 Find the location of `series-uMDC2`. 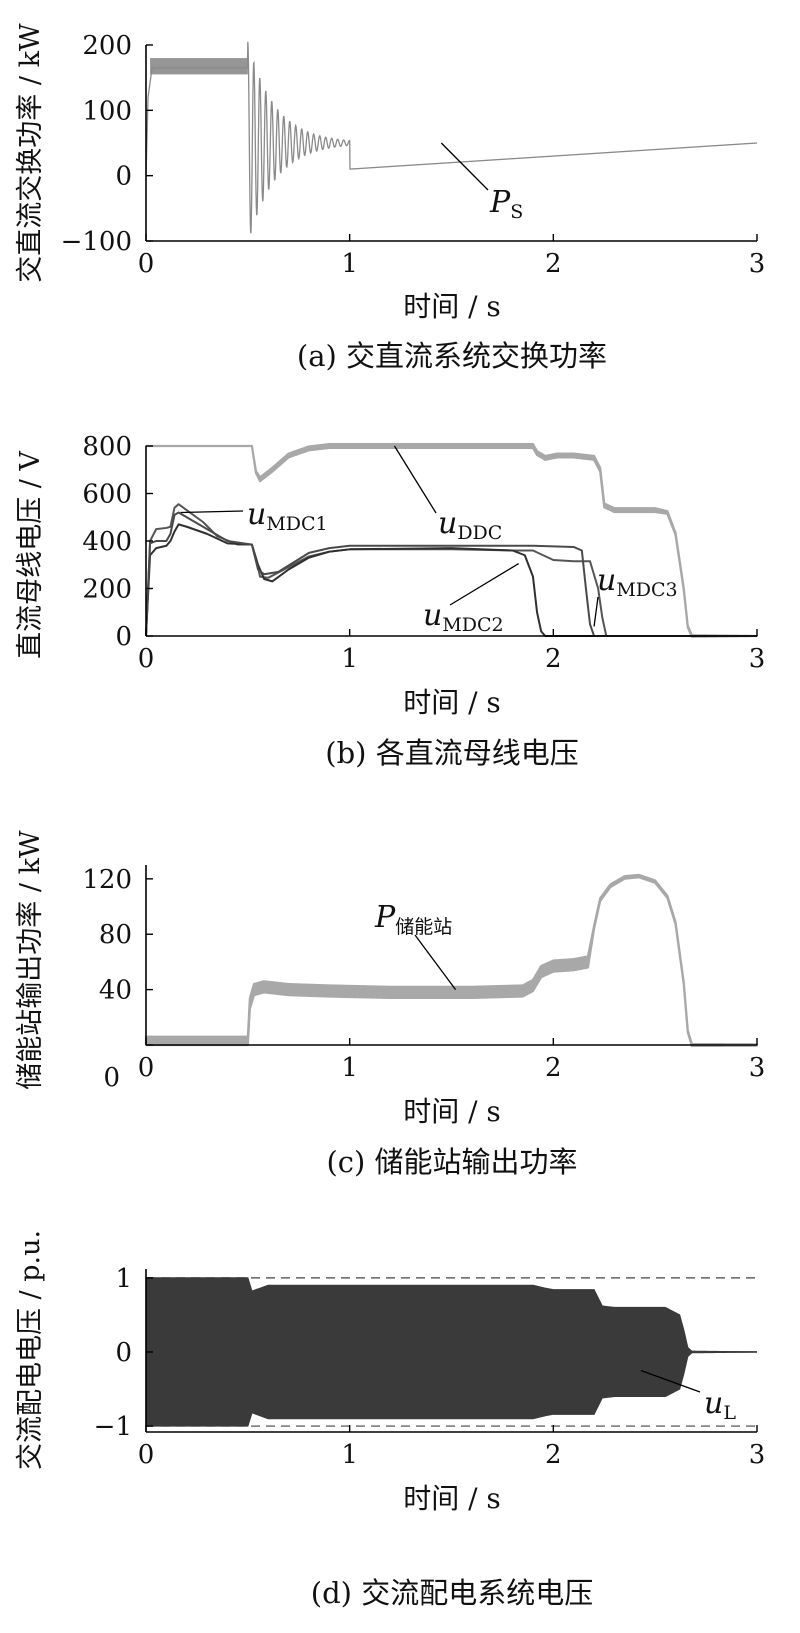

series-uMDC2 is located at coordinates (451, 580).